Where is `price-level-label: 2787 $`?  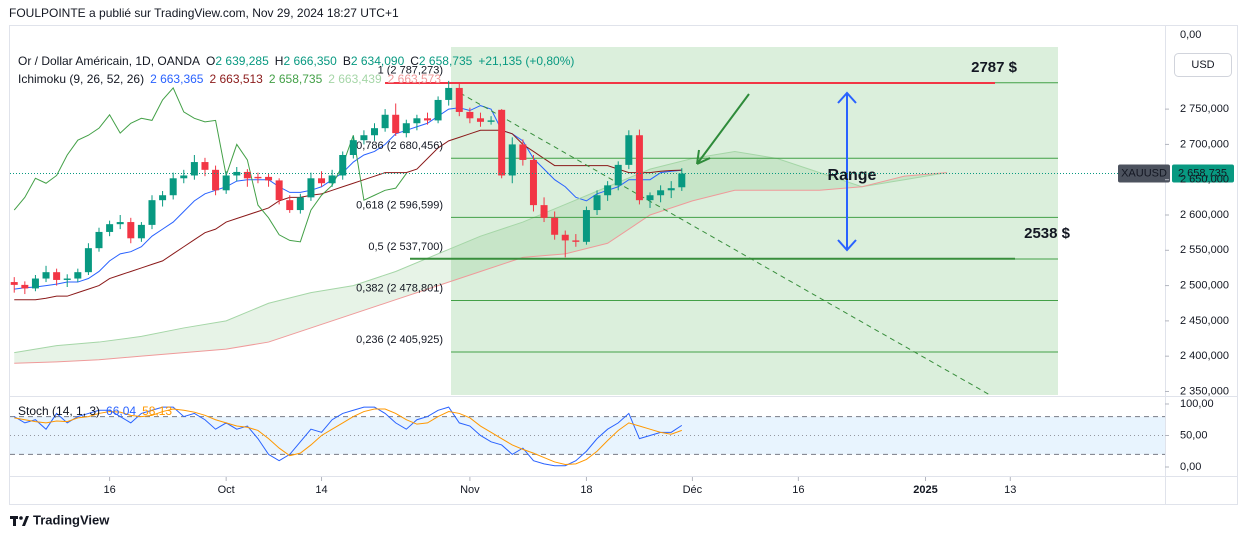 price-level-label: 2787 $ is located at coordinates (994, 67).